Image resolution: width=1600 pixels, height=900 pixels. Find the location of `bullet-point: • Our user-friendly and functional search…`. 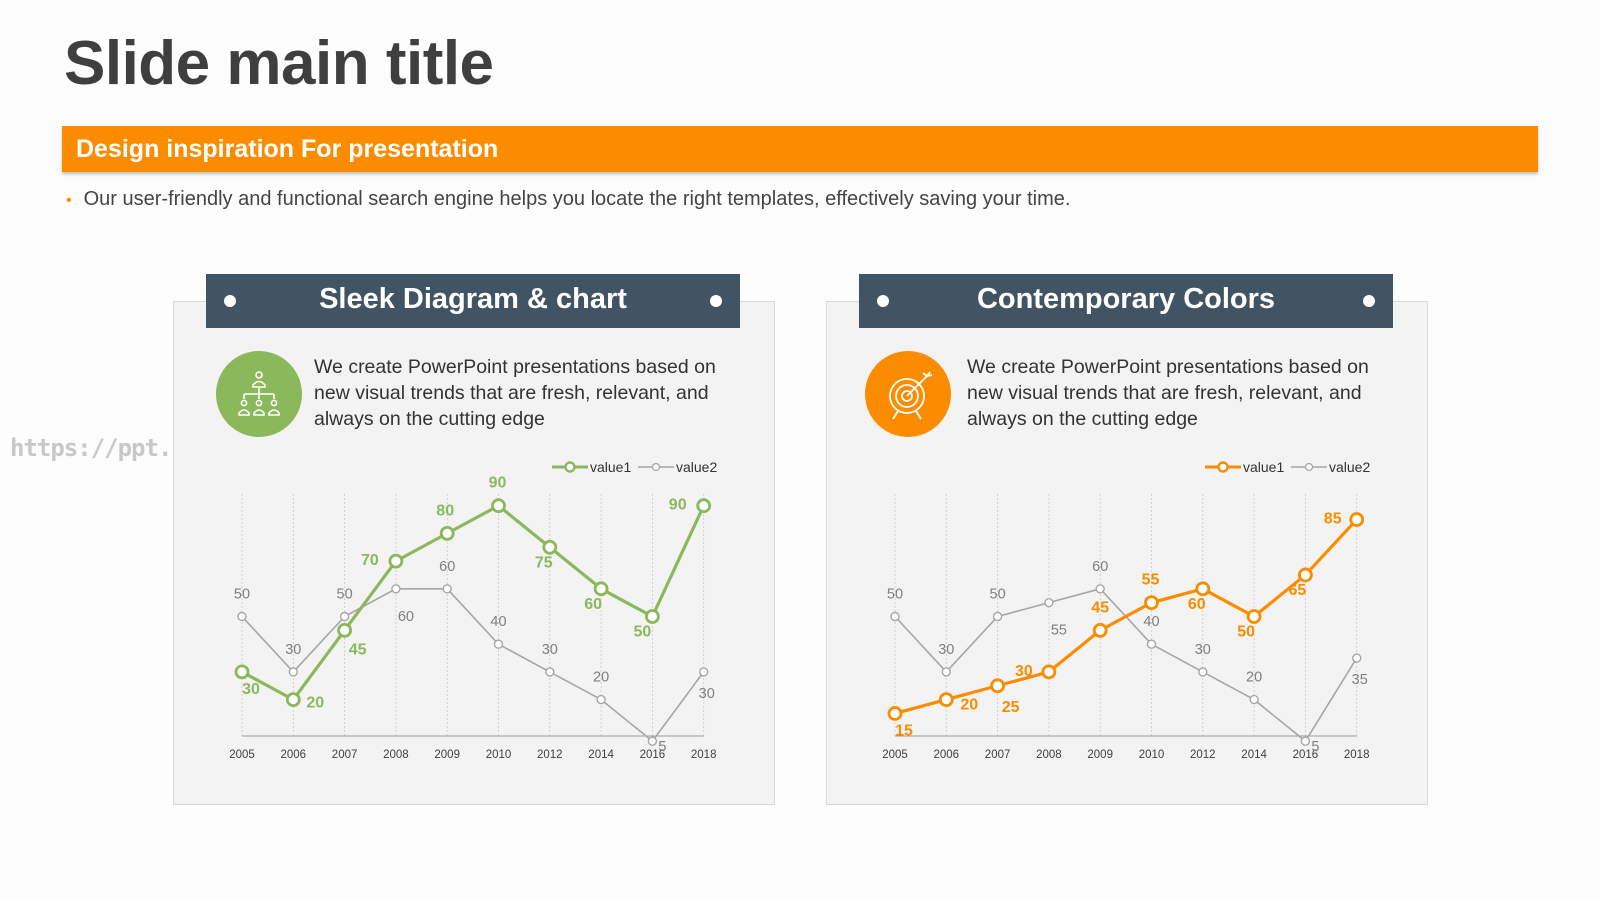

bullet-point: • Our user-friendly and functional search… is located at coordinates (568, 199).